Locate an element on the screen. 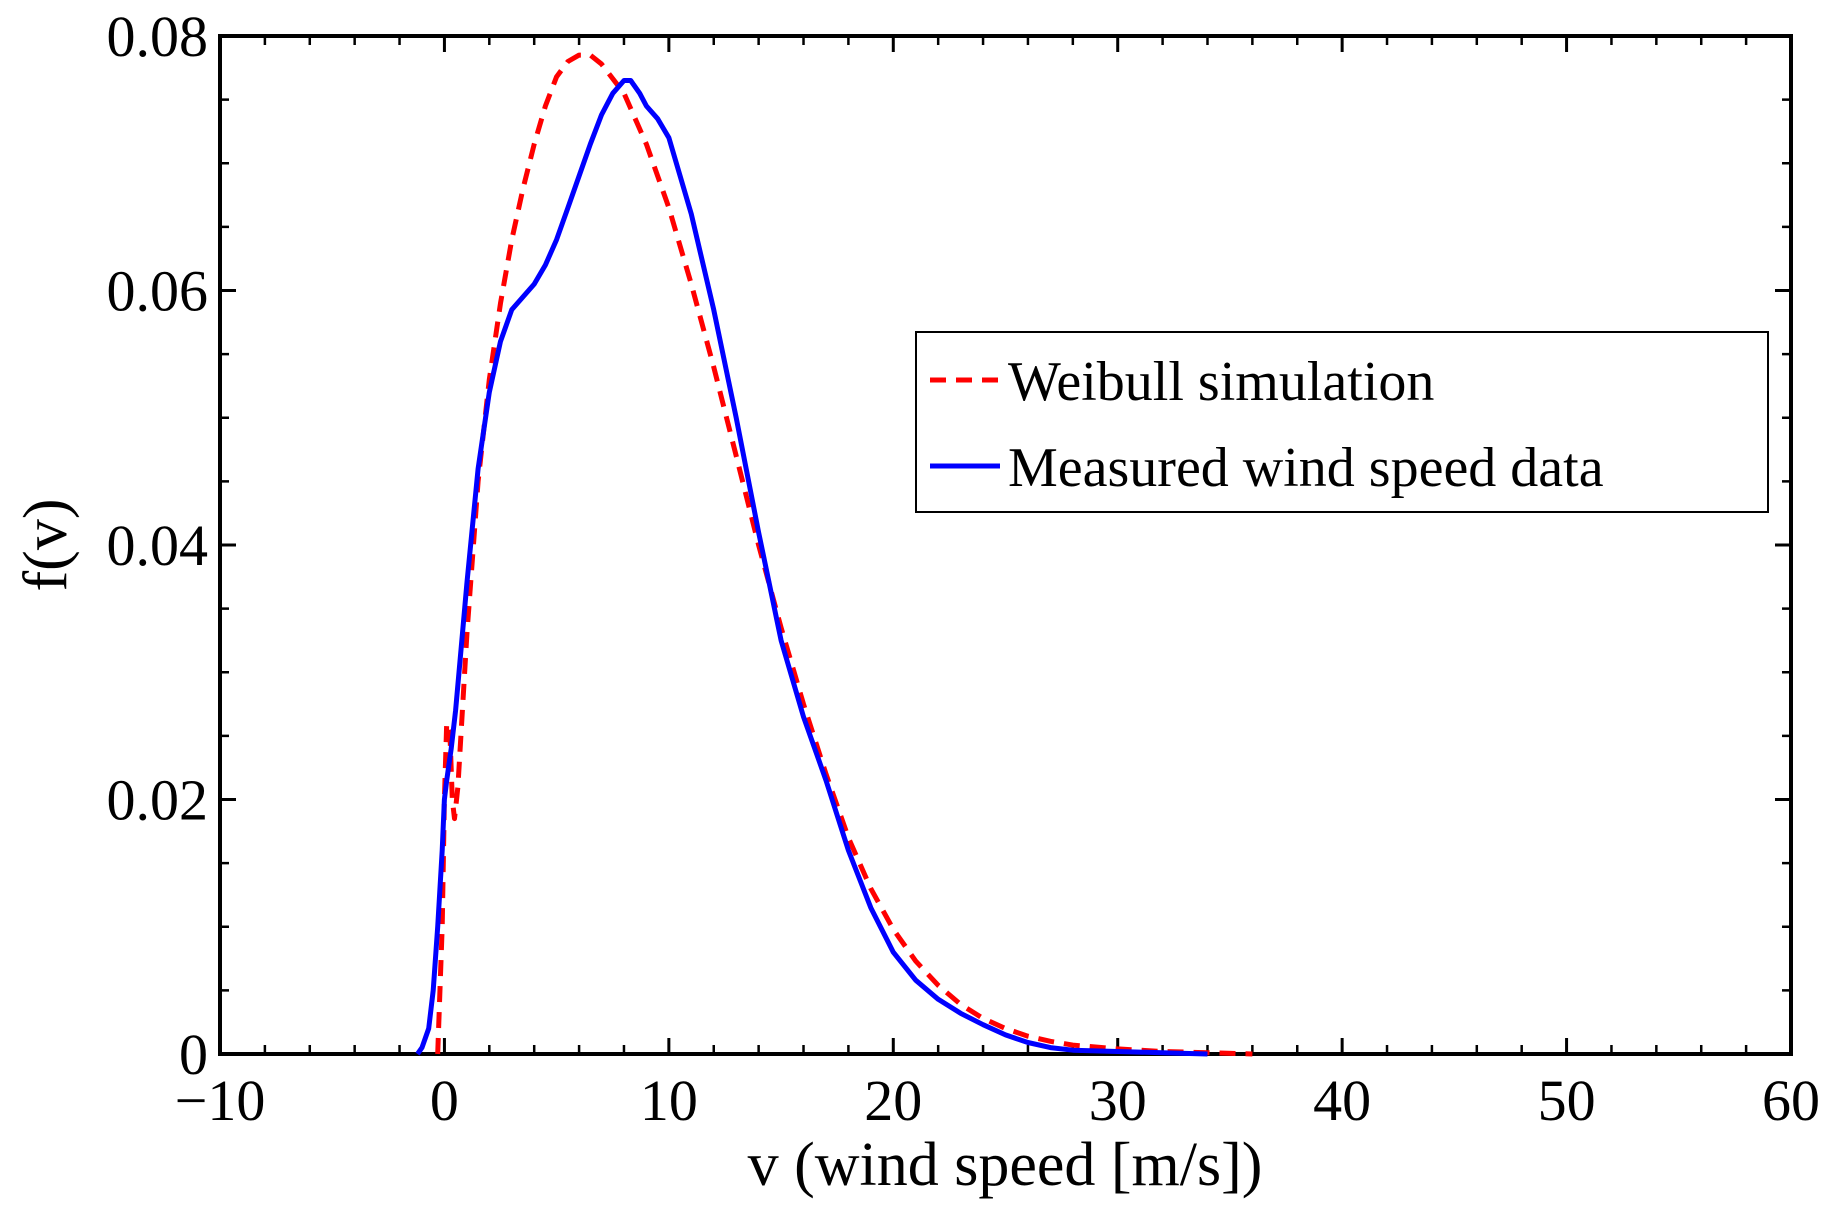 This screenshot has height=1211, width=1830. legend-label-weibull: Weibull simulation is located at coordinates (1221, 382).